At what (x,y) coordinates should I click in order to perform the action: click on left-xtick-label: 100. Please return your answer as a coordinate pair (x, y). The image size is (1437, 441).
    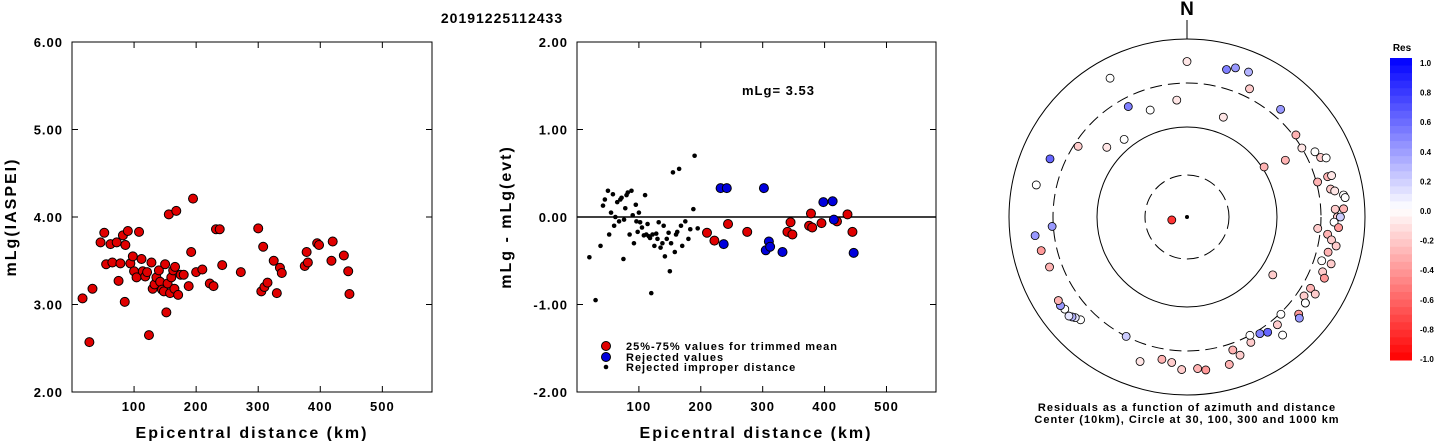
    Looking at the image, I should click on (134, 406).